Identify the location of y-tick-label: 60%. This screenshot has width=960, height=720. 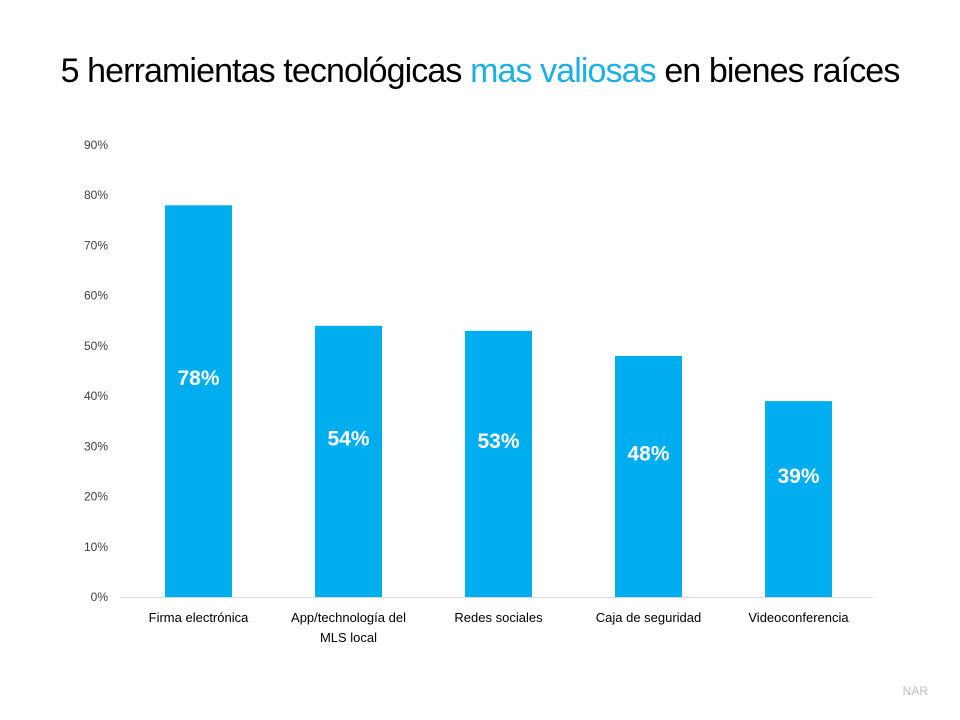
(96, 296).